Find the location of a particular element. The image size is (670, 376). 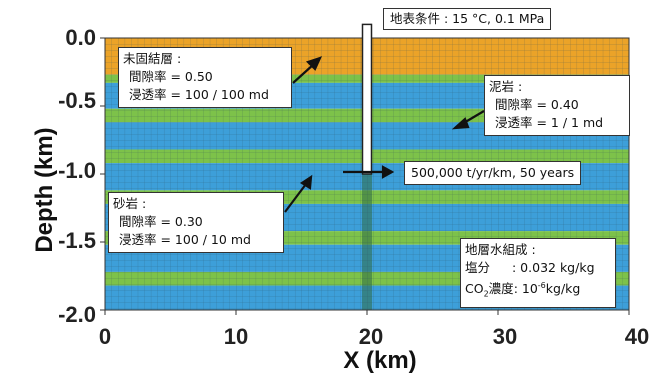

salinity-label: 塩分 is located at coordinates (478, 267).